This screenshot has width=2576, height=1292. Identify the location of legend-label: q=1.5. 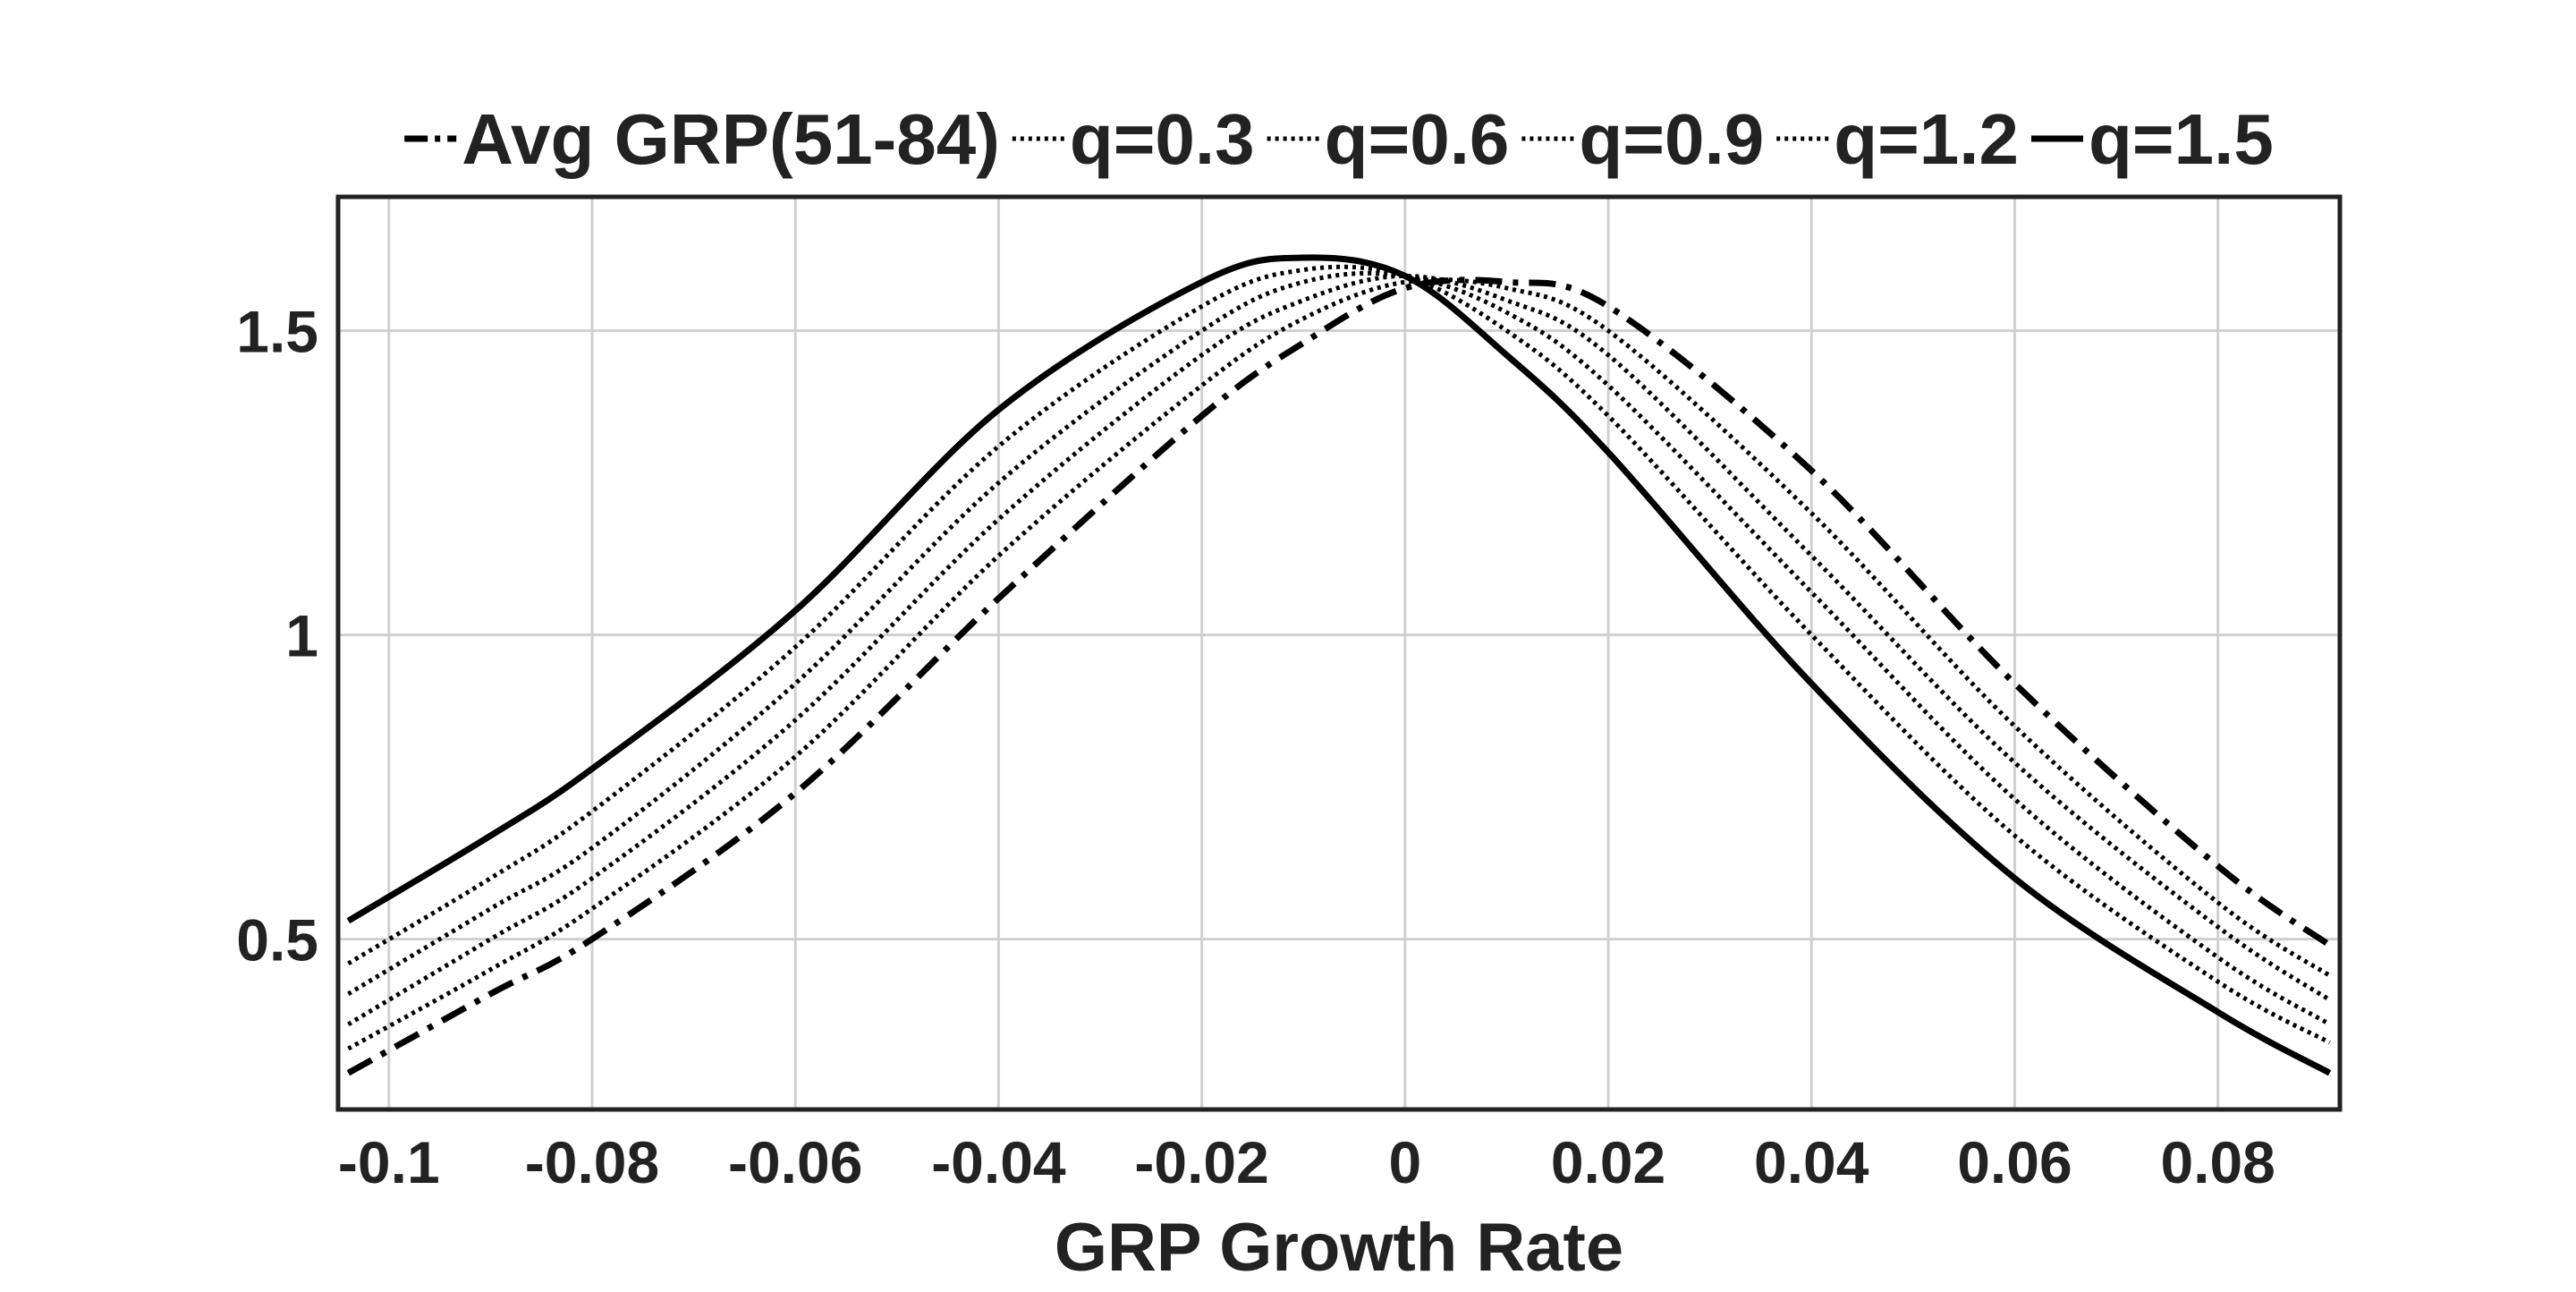
(2181, 139).